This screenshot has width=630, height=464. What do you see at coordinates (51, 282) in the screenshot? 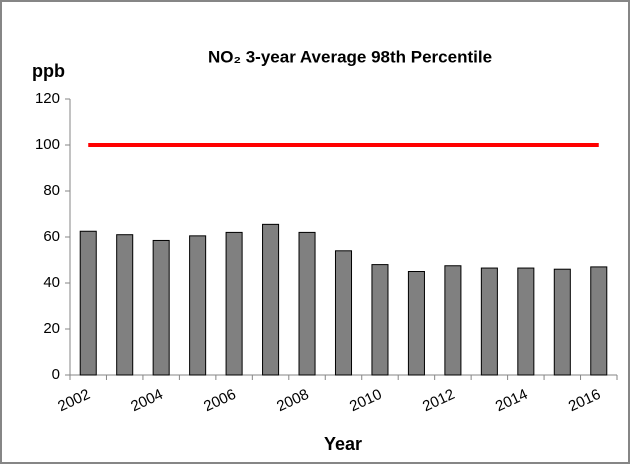
I see `y-tick-label: 40` at bounding box center [51, 282].